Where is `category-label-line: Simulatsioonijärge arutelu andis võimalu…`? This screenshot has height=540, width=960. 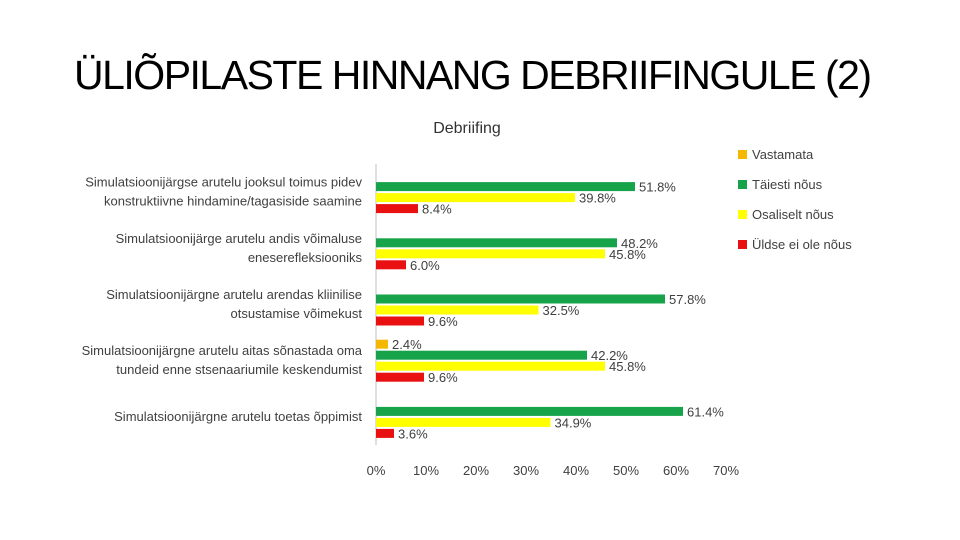 category-label-line: Simulatsioonijärge arutelu andis võimalu… is located at coordinates (239, 238).